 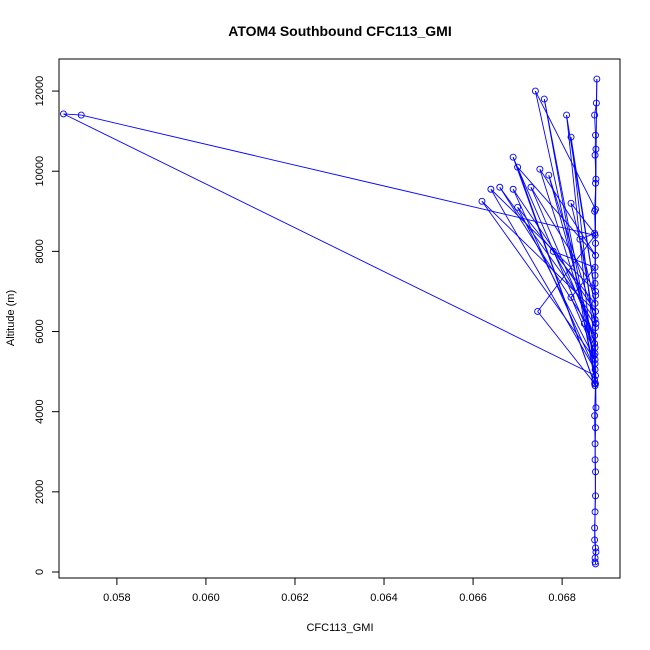 What do you see at coordinates (40, 492) in the screenshot?
I see `y-tick-label: 2000` at bounding box center [40, 492].